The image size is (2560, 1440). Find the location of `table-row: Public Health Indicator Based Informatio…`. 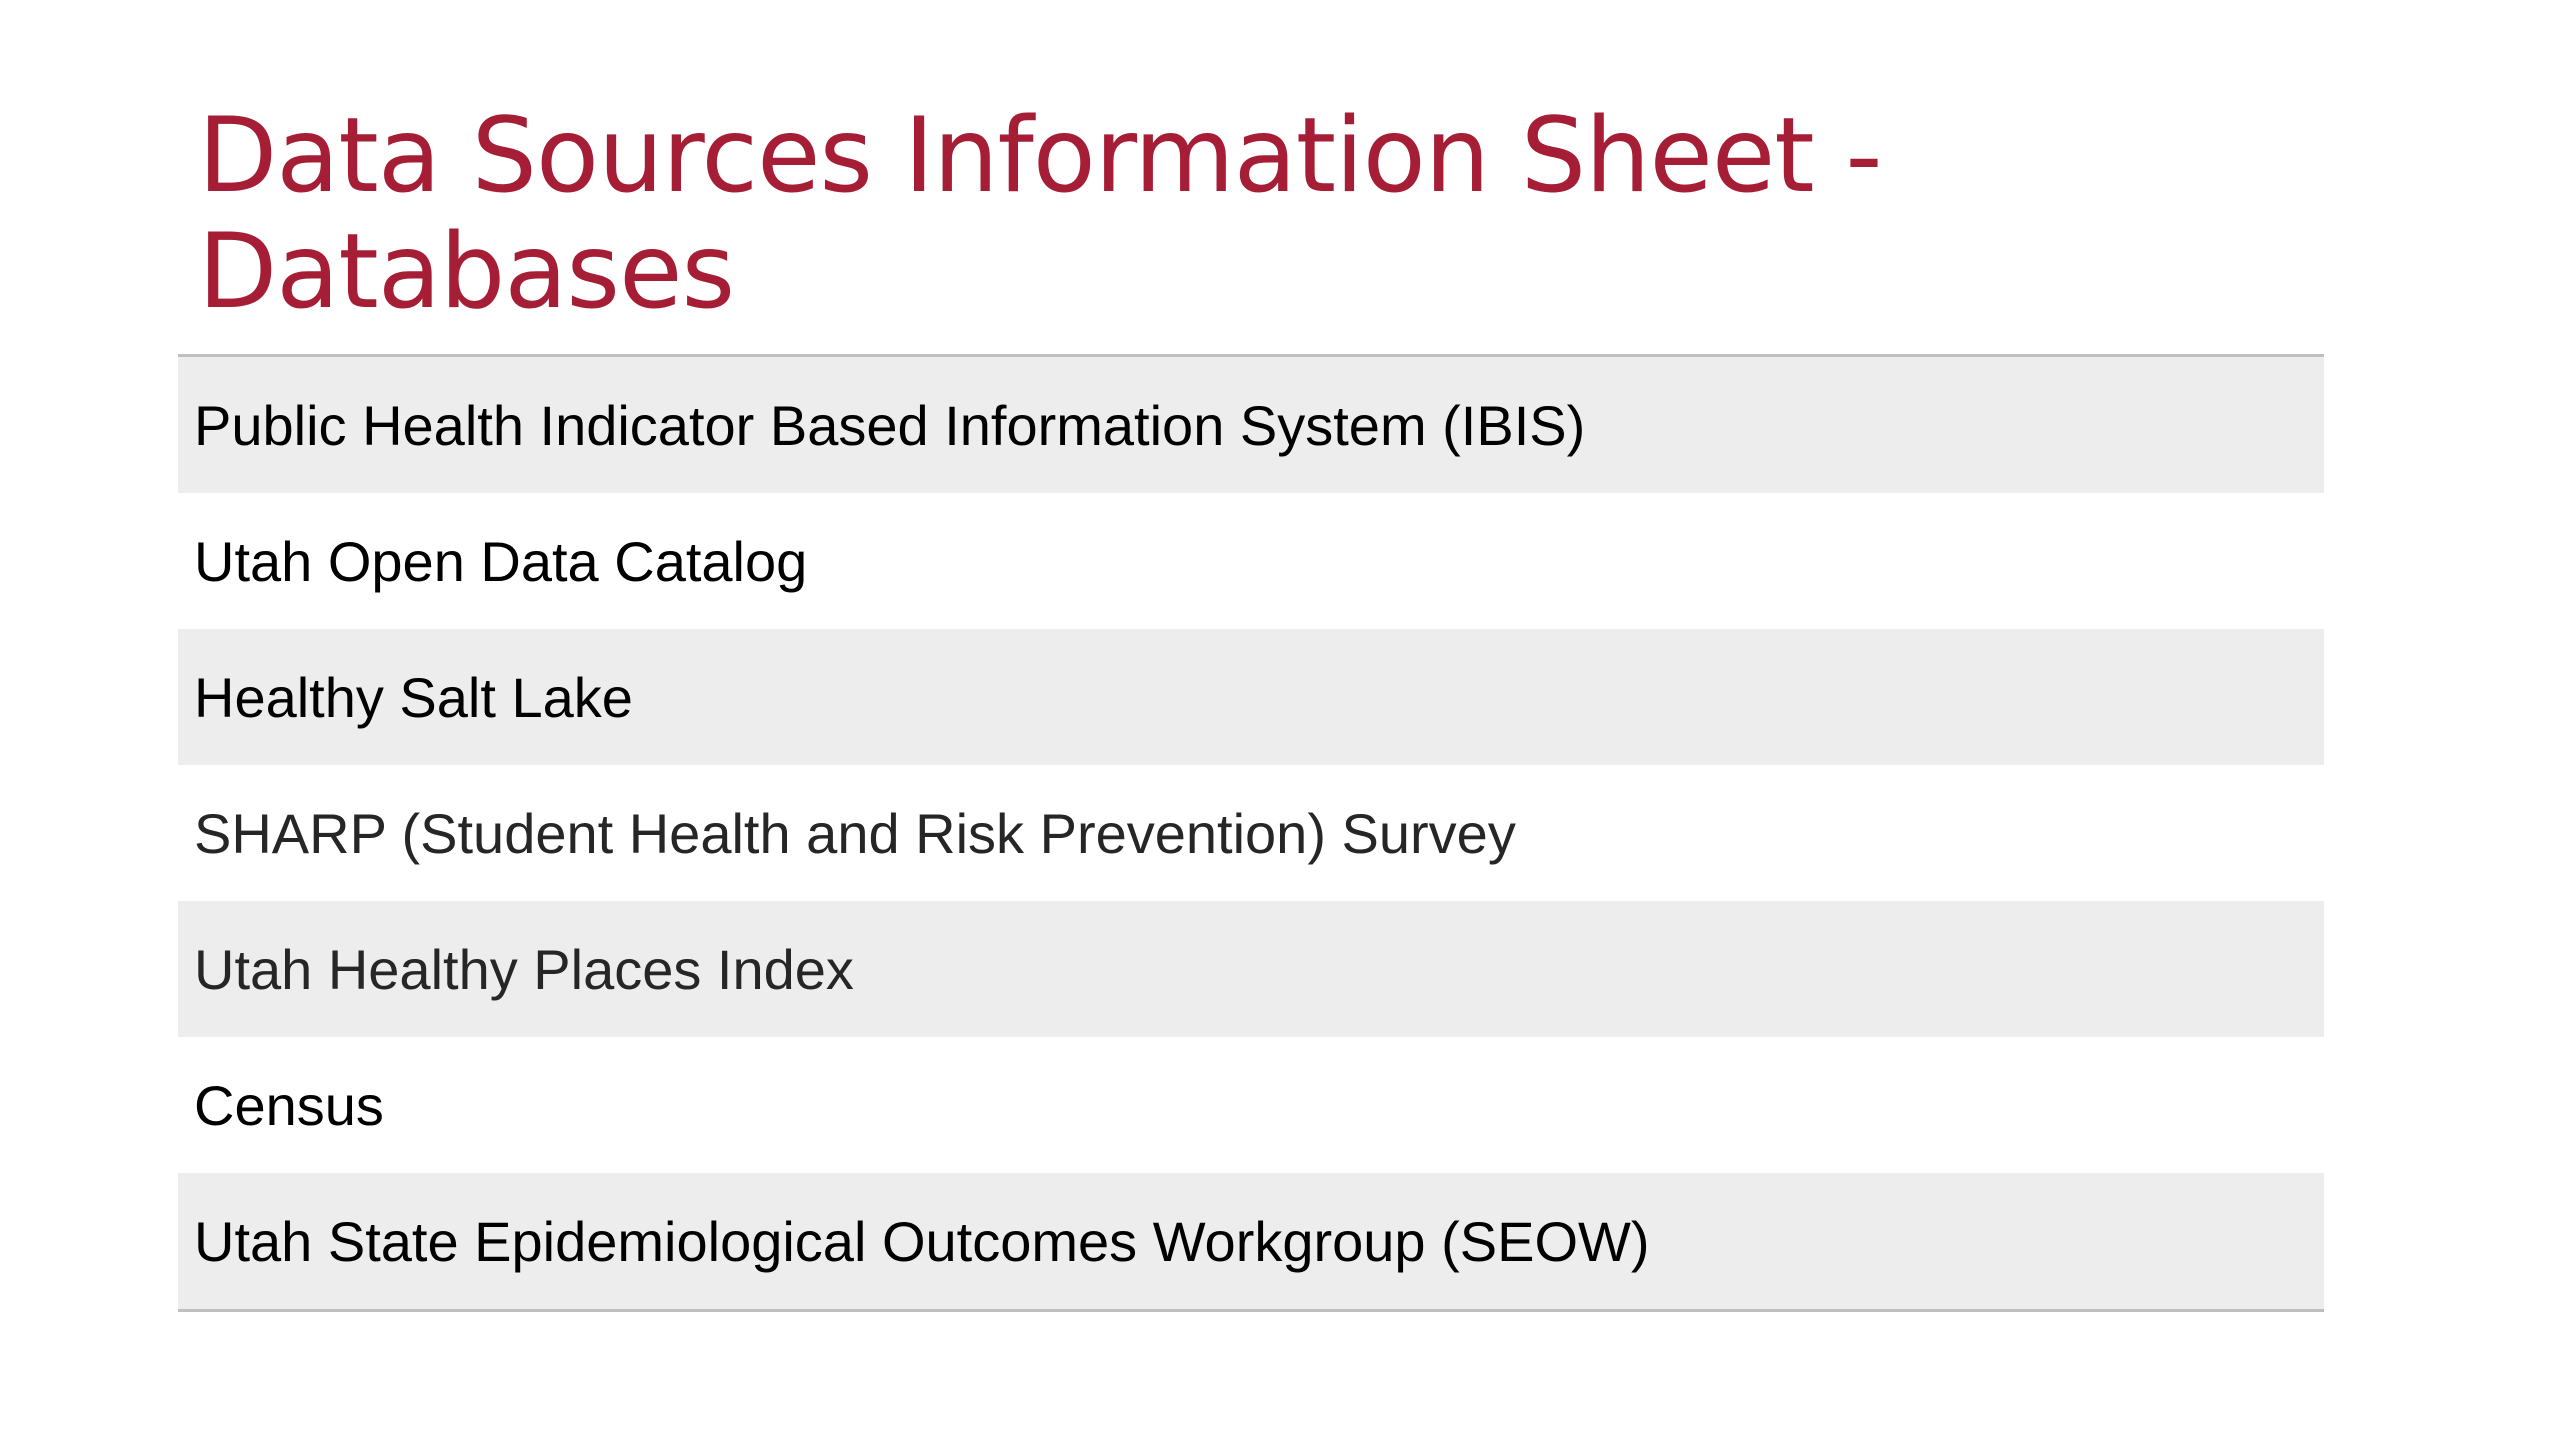

table-row: Public Health Indicator Based Informatio… is located at coordinates (1251, 425).